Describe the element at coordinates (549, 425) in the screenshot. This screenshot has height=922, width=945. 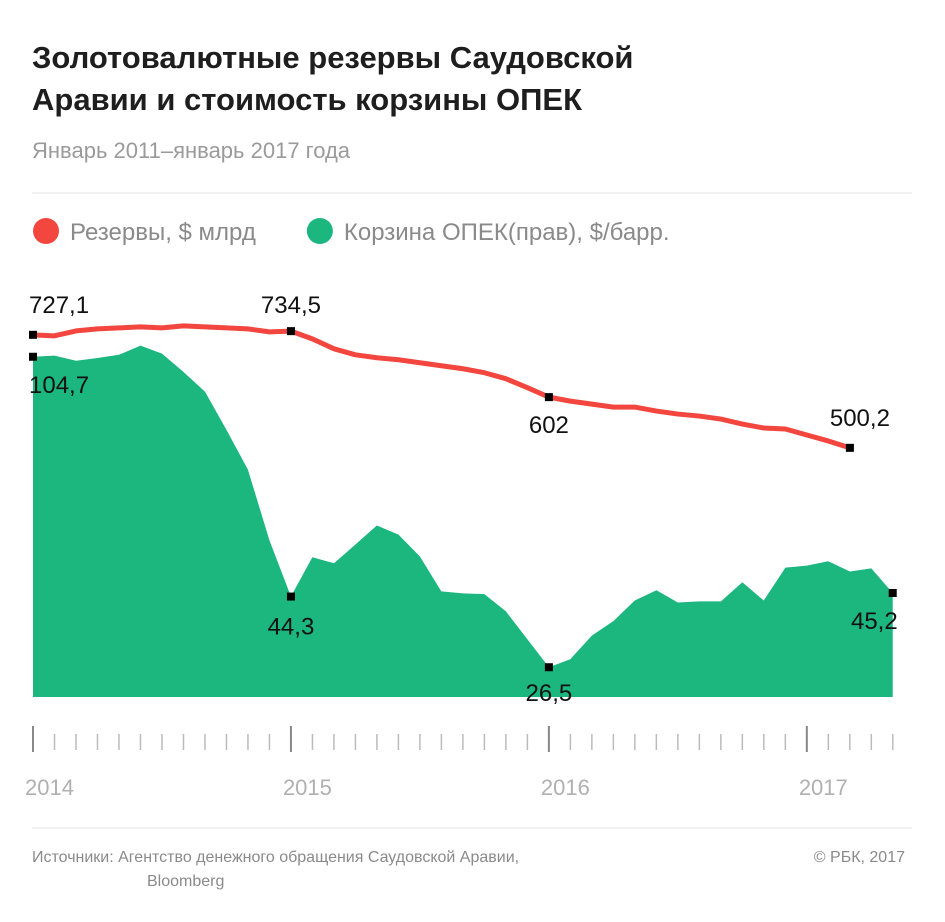
I see `data-label: 602` at that location.